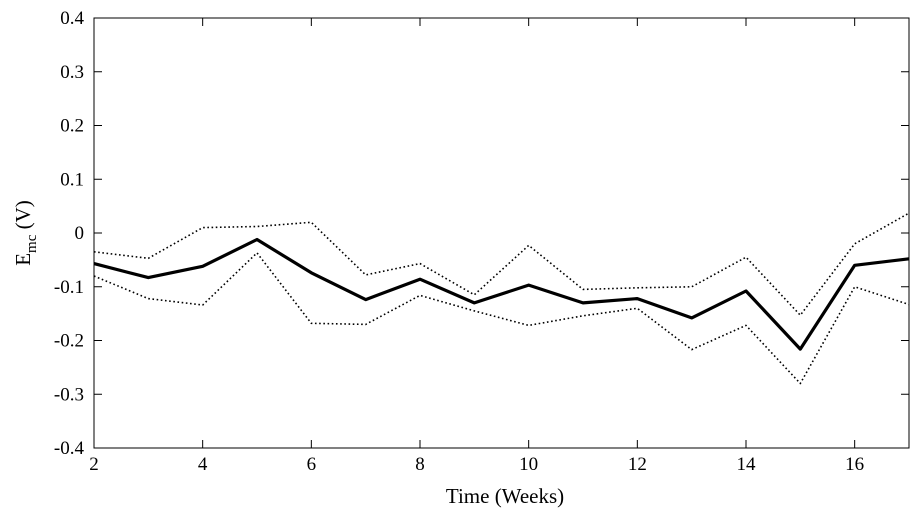 The width and height of the screenshot is (910, 512). Describe the element at coordinates (69, 341) in the screenshot. I see `y-tick-label: -0.2` at that location.